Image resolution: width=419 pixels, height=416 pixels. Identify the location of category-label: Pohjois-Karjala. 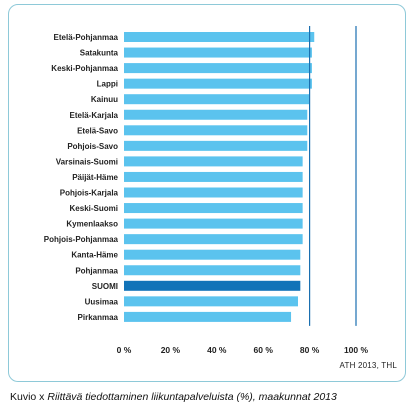
(89, 193).